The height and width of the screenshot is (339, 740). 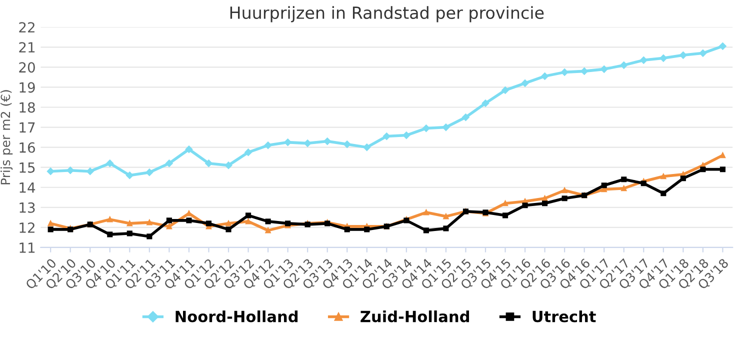 What do you see at coordinates (6, 137) in the screenshot?
I see `y-axis-title: Prijs per m2 (€)` at bounding box center [6, 137].